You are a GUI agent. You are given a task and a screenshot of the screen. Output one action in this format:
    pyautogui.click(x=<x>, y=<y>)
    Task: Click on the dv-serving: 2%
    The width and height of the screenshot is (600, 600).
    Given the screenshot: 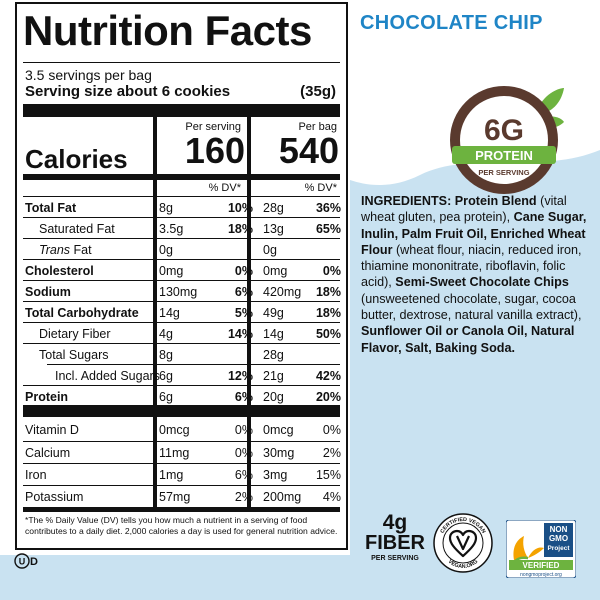 What is the action you would take?
    pyautogui.click(x=243, y=497)
    